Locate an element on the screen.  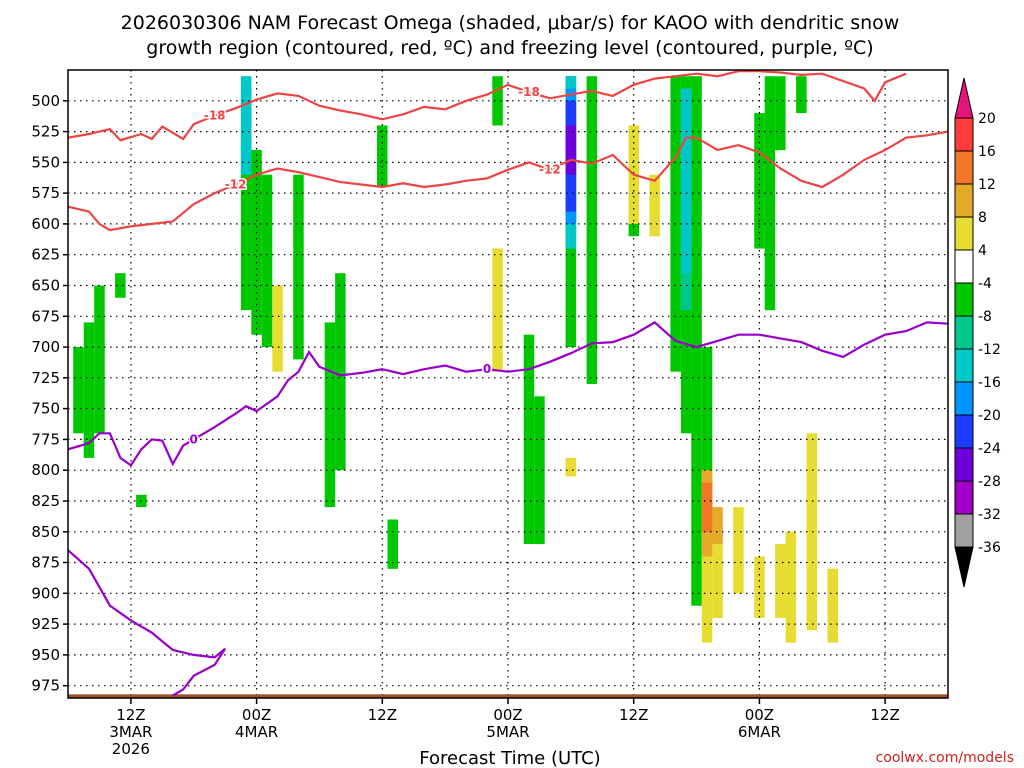
y-tick-label: 675 is located at coordinates (45, 316).